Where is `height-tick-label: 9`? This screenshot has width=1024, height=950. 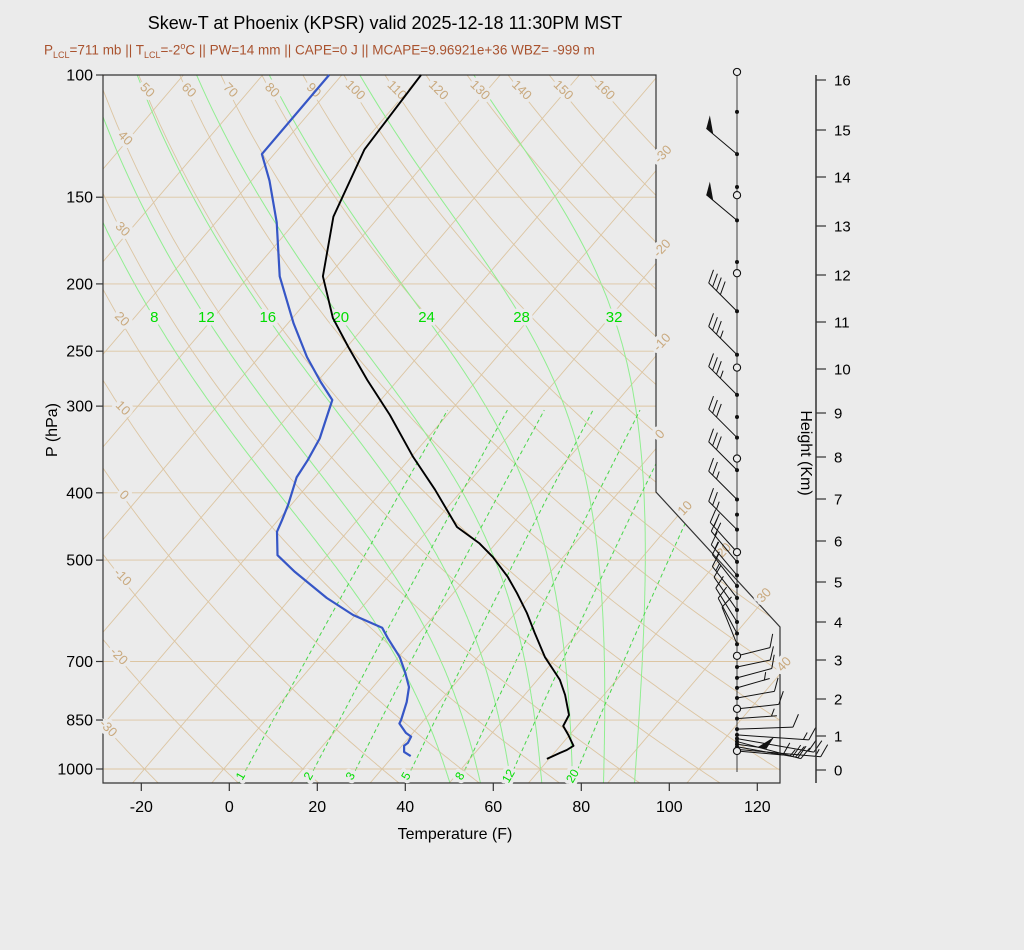 height-tick-label: 9 is located at coordinates (838, 414).